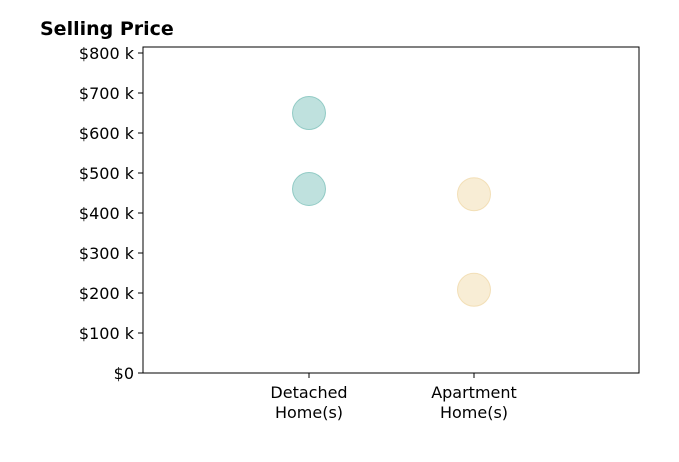 The image size is (679, 462). What do you see at coordinates (107, 333) in the screenshot?
I see `y-tick-label: $100 k` at bounding box center [107, 333].